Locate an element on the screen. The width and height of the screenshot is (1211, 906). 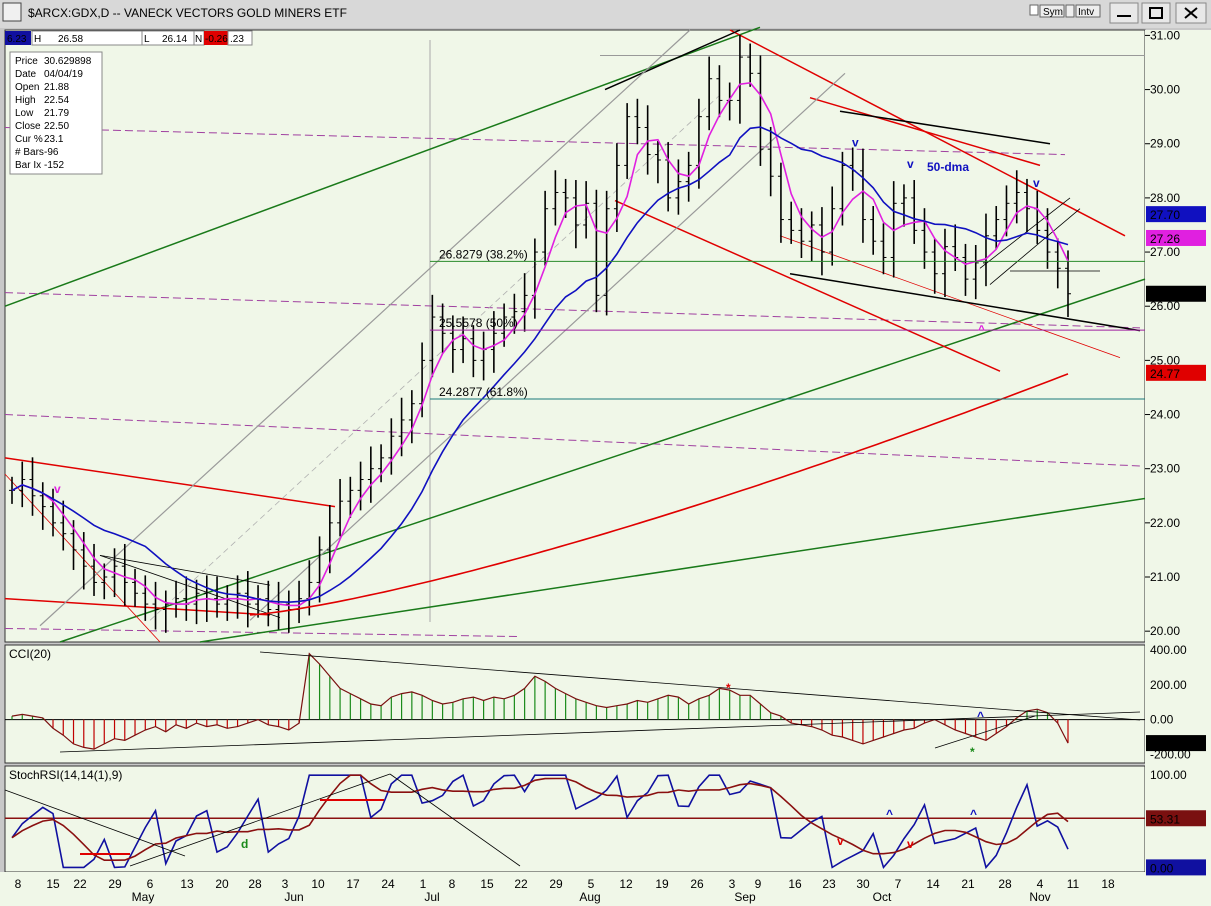
data-window-value: 22.50 is located at coordinates (56, 126).